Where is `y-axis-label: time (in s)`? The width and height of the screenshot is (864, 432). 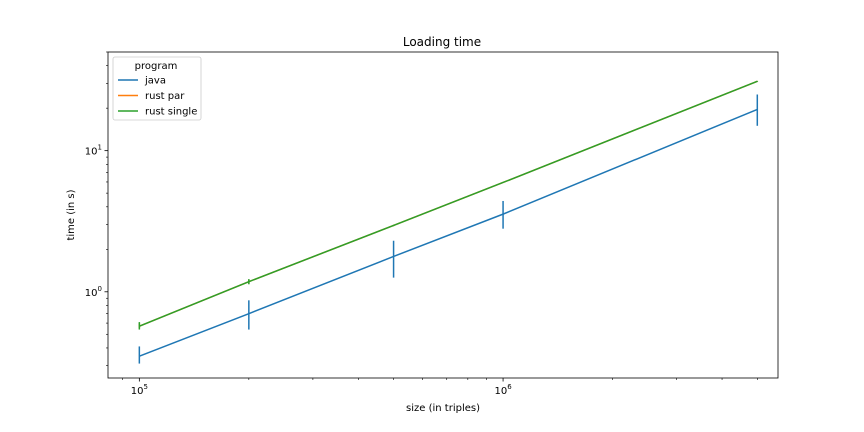
y-axis-label: time (in s) is located at coordinates (71, 214).